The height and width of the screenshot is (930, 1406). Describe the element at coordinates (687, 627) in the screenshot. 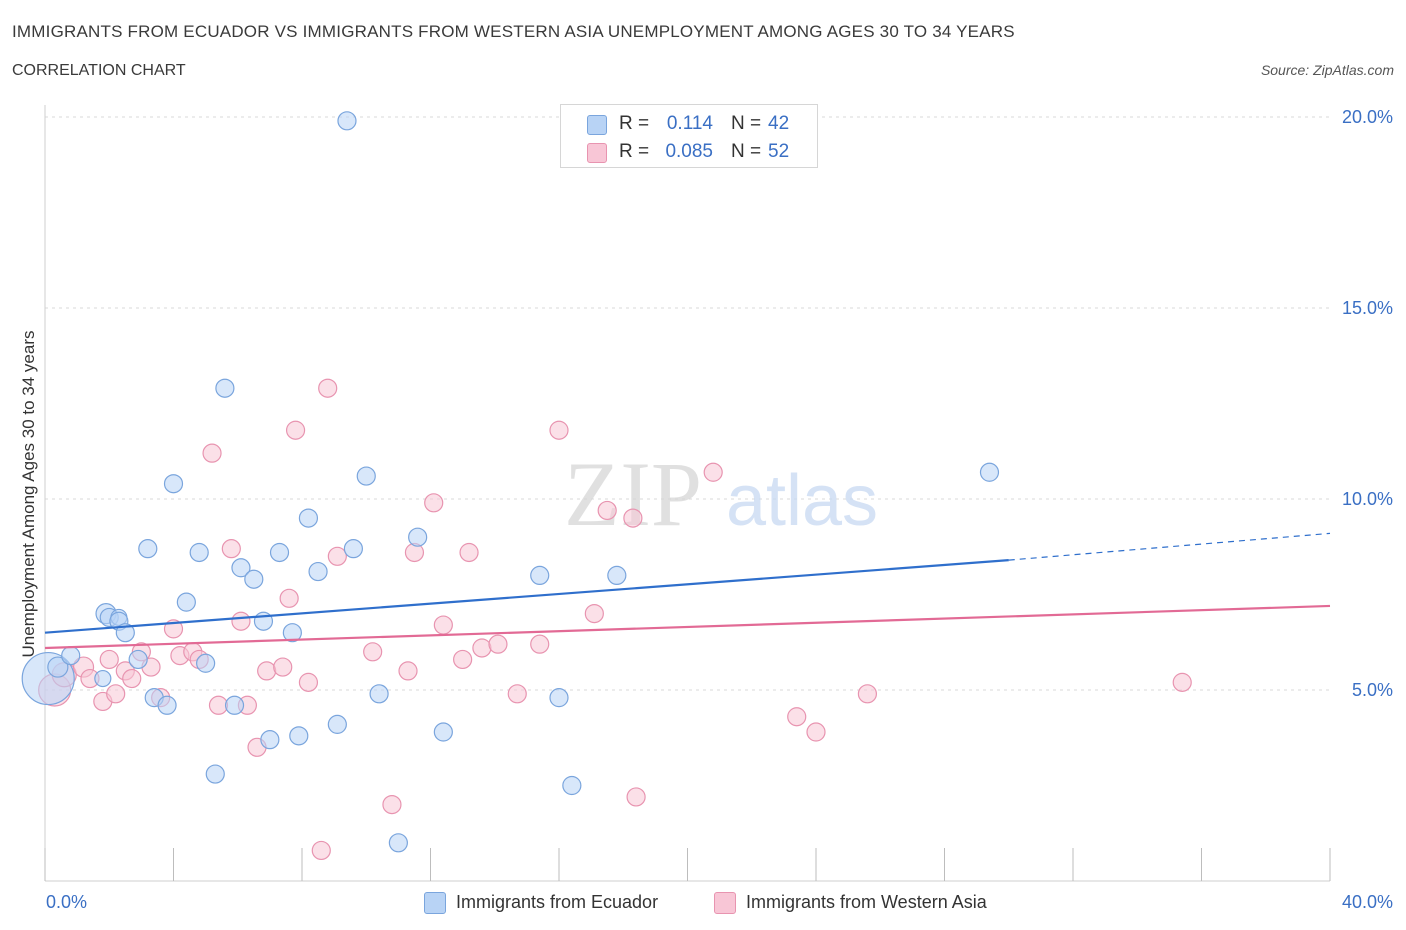

I see `trend-line-western-asia` at that location.